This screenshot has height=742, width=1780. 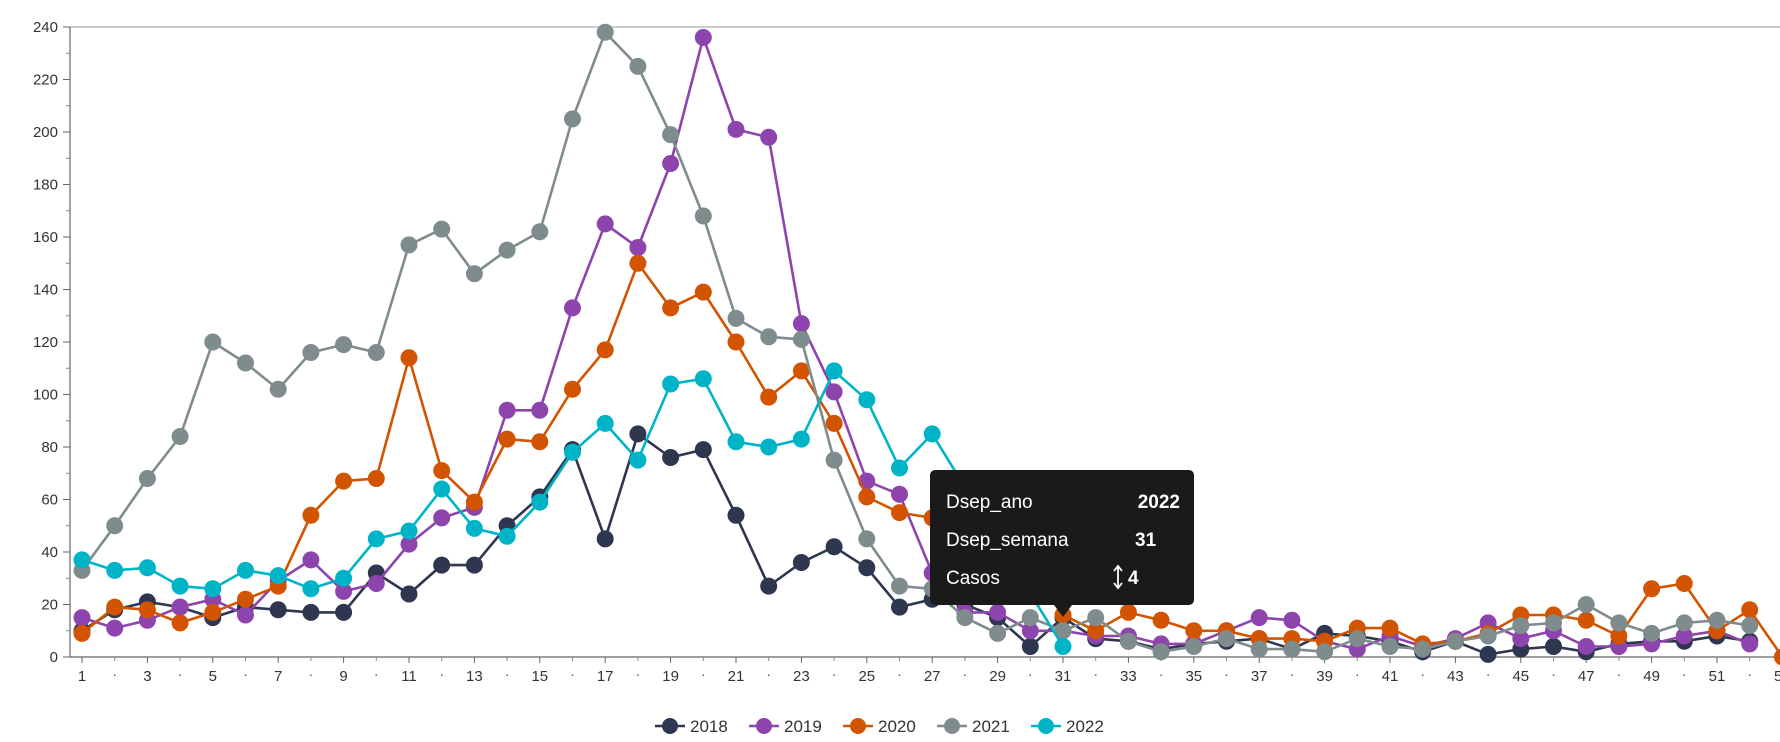 I want to click on x-tick-label: 19, so click(x=670, y=676).